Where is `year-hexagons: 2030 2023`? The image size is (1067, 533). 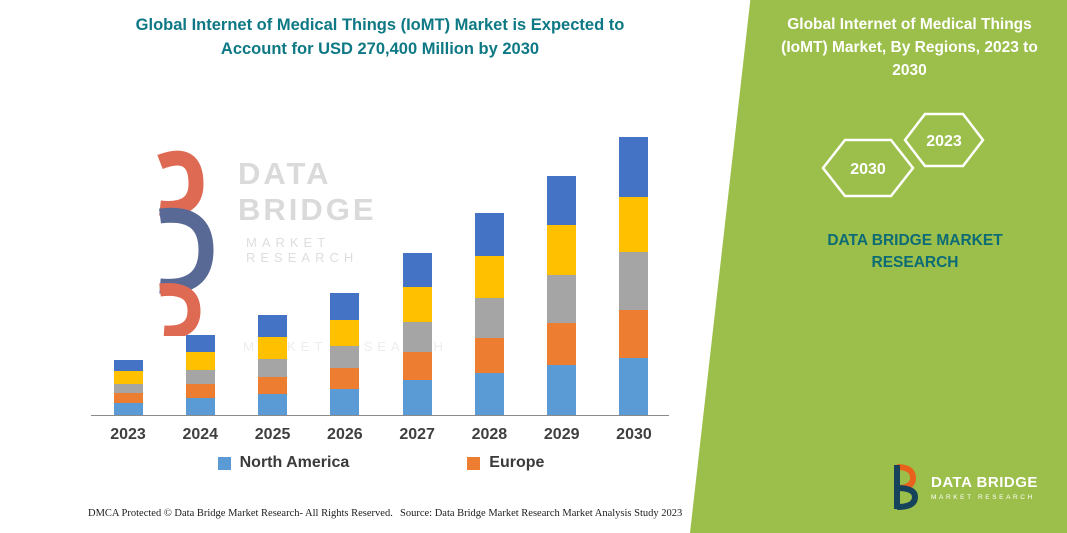
year-hexagons: 2030 2023 is located at coordinates (903, 155).